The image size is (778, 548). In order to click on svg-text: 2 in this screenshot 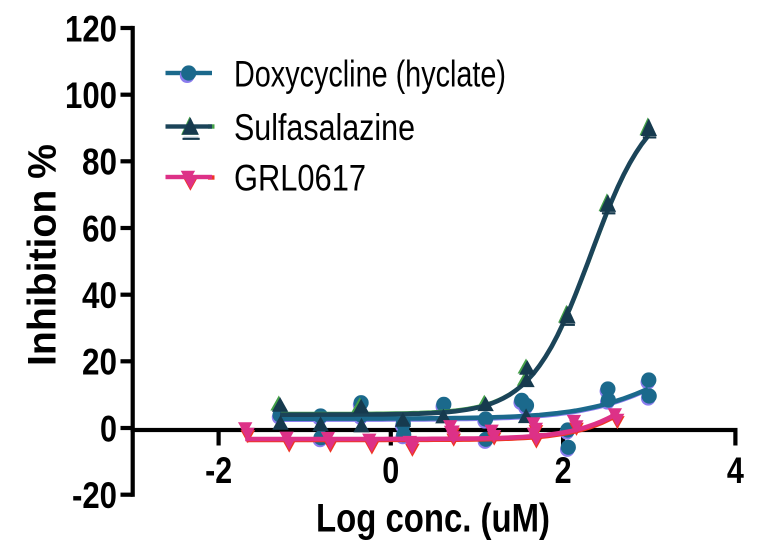, I will do `click(563, 470)`.